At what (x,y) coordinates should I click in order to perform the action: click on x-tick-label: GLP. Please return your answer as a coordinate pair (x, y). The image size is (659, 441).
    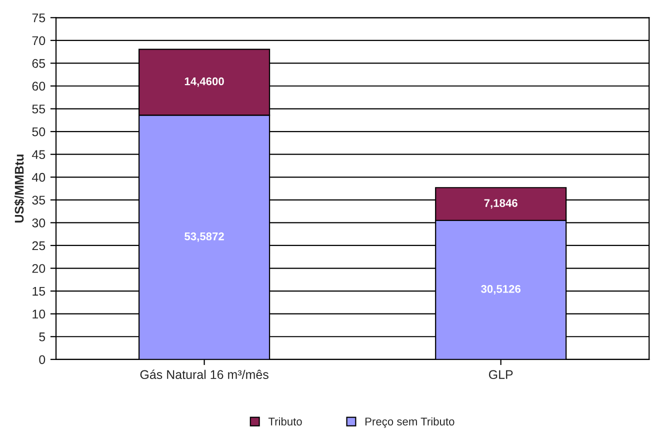
    Looking at the image, I should click on (500, 375).